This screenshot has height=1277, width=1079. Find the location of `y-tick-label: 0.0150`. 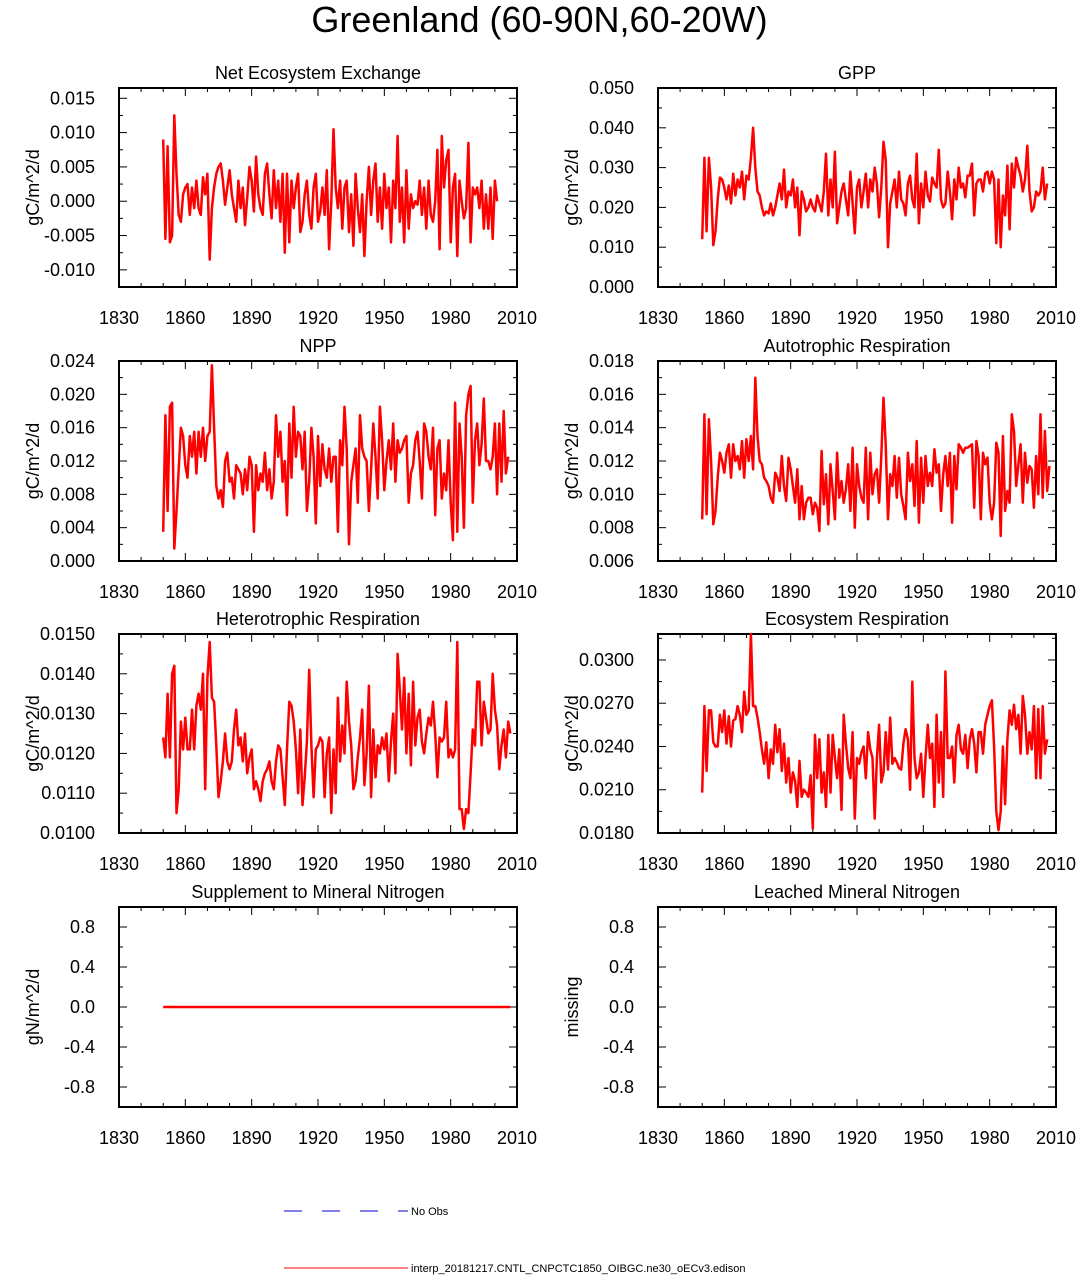

y-tick-label: 0.0150 is located at coordinates (67, 634).